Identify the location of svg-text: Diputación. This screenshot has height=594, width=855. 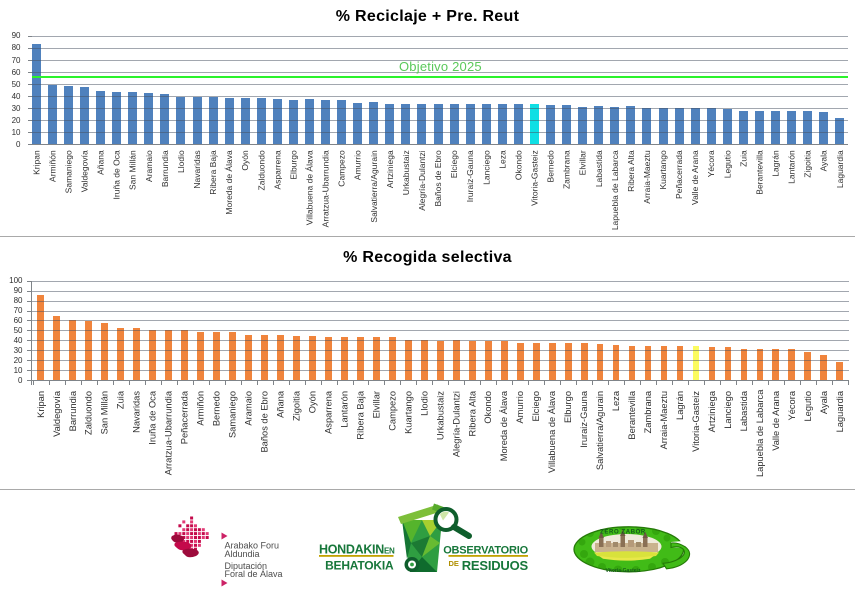
(246, 566).